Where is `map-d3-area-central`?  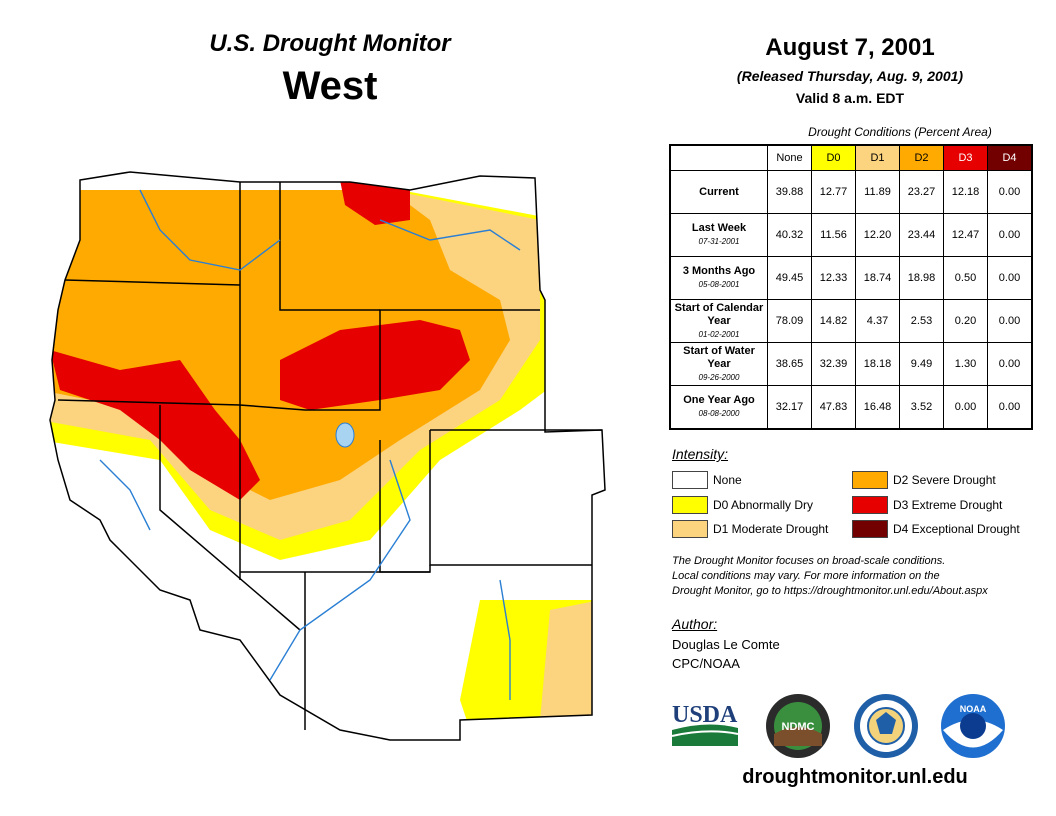
map-d3-area-central is located at coordinates (375, 365).